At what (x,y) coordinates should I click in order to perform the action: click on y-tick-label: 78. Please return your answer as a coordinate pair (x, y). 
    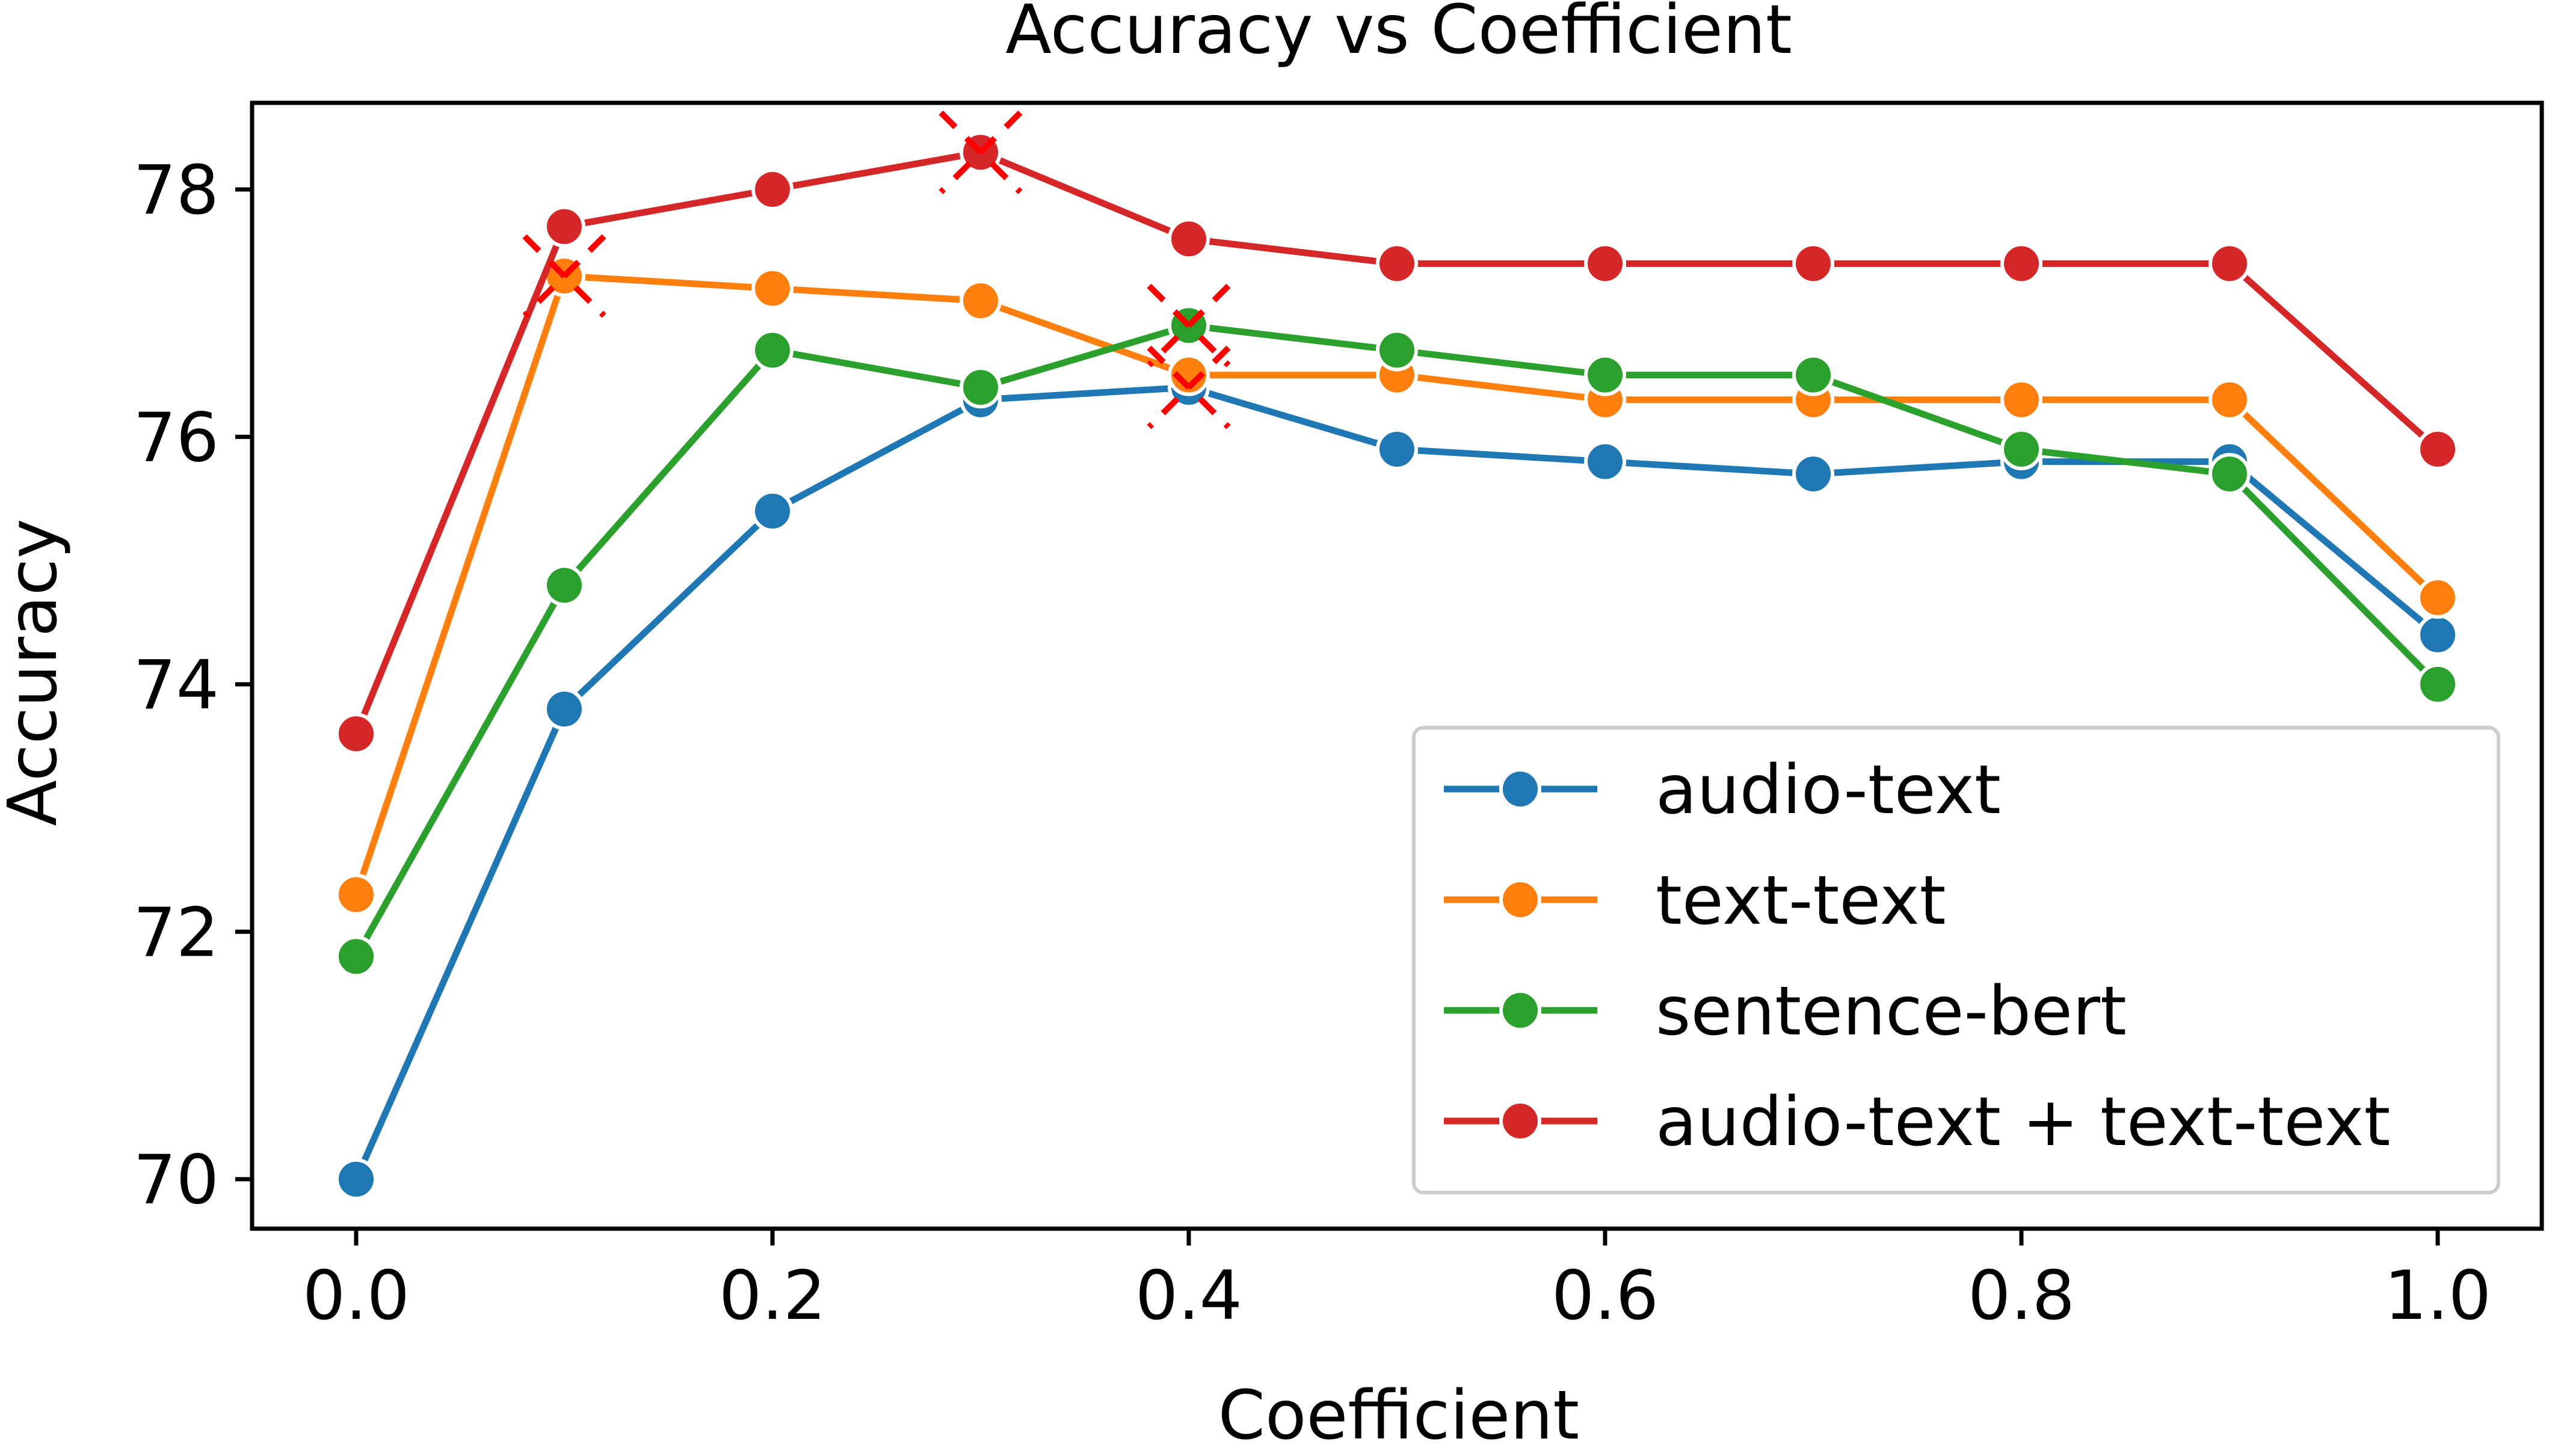
    Looking at the image, I should click on (176, 191).